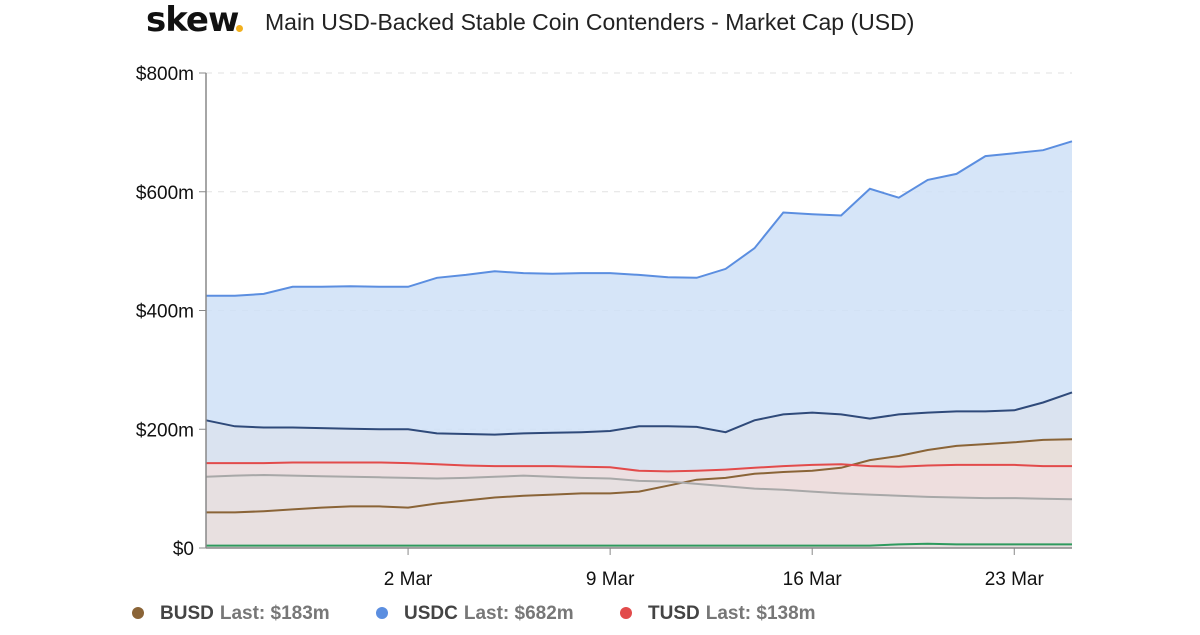  I want to click on legend-name: USDC, so click(431, 613).